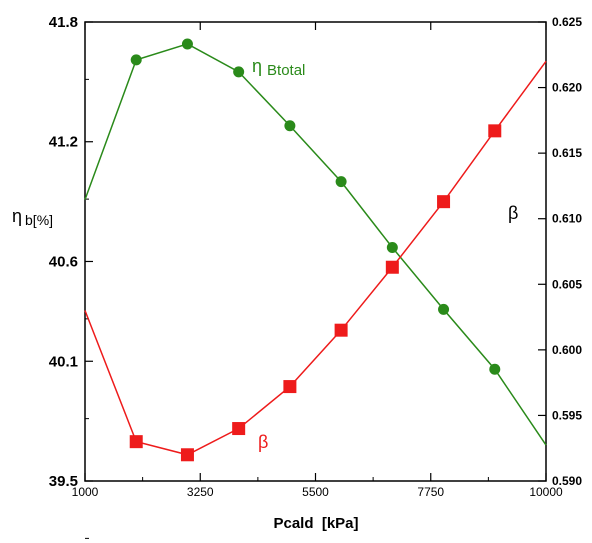 Image resolution: width=592 pixels, height=543 pixels. Describe the element at coordinates (200, 492) in the screenshot. I see `x-tick-label: 3250` at that location.